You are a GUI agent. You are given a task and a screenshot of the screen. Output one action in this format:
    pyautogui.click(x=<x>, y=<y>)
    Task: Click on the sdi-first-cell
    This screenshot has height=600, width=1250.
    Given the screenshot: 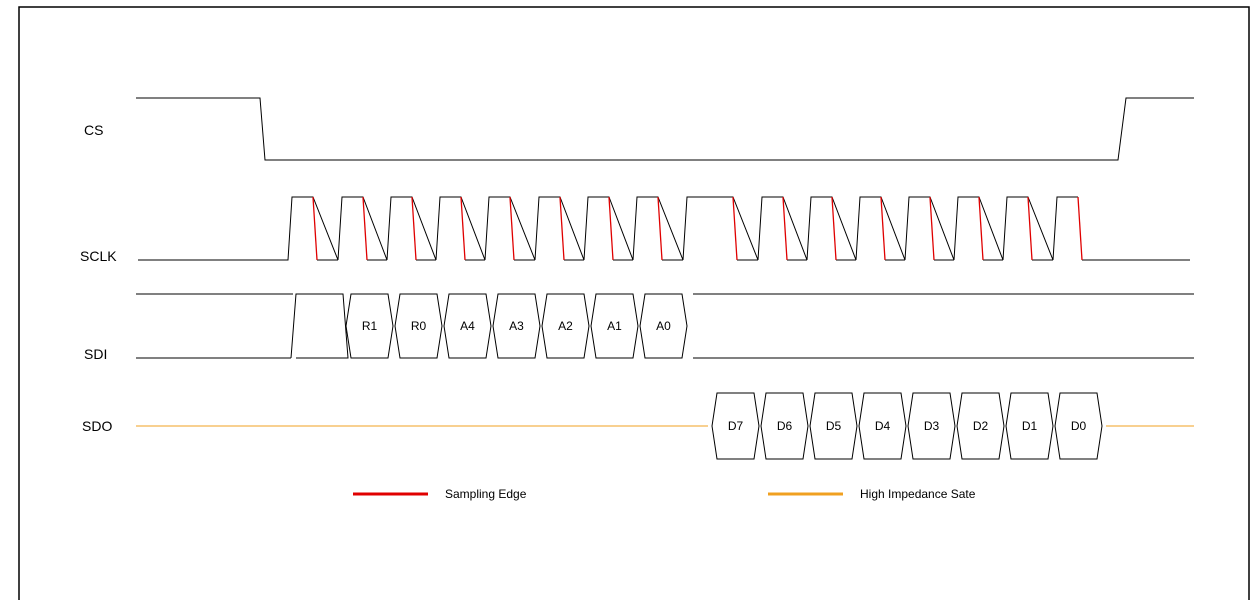 What is the action you would take?
    pyautogui.click(x=319, y=326)
    